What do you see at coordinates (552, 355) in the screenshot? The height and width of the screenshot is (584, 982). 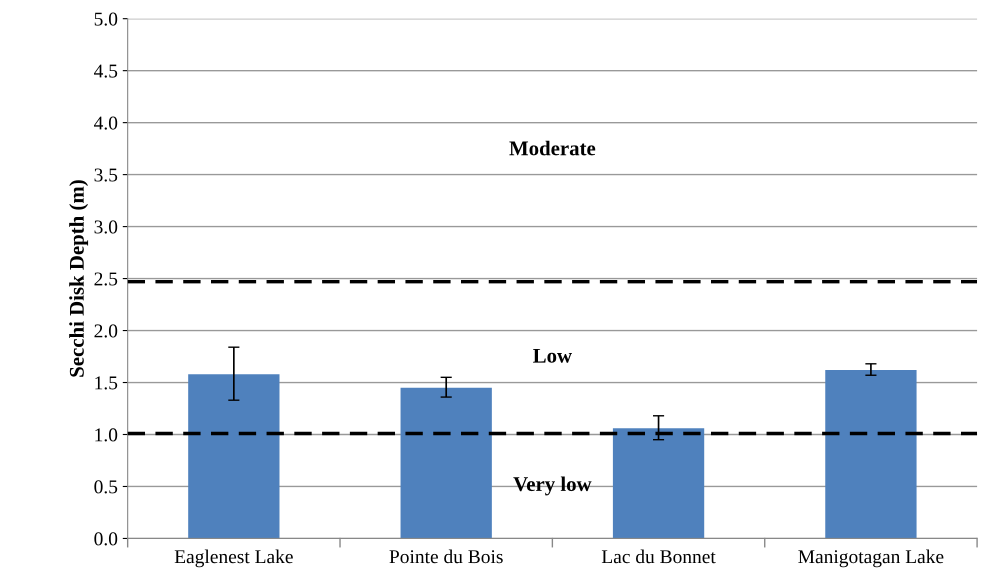 I see `annotation: Low` at bounding box center [552, 355].